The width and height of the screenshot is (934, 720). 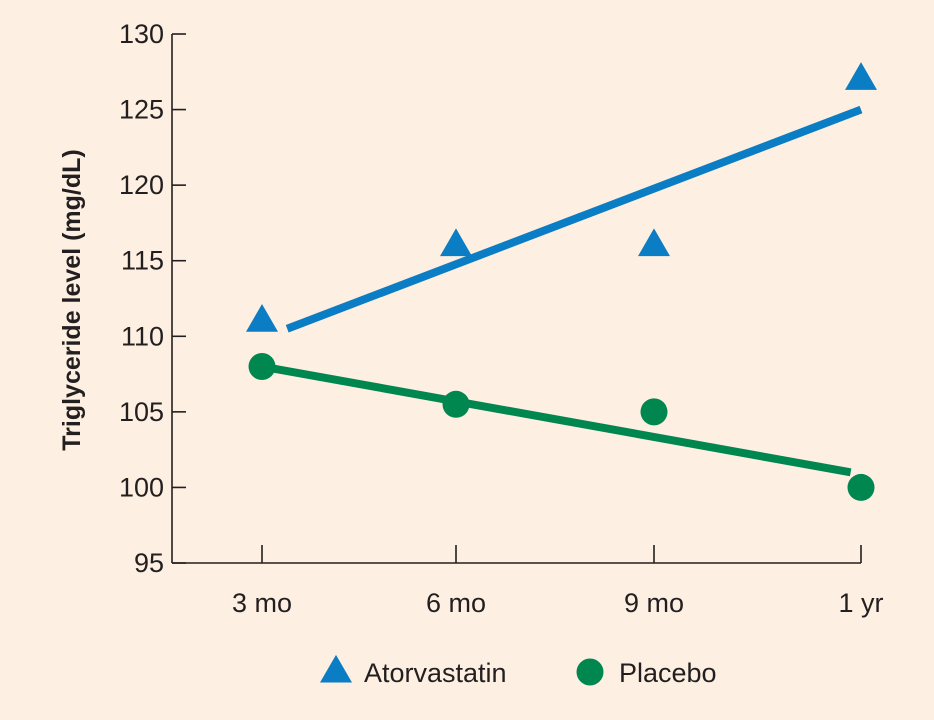 I want to click on x-tick-label: 6 mo, so click(x=456, y=603).